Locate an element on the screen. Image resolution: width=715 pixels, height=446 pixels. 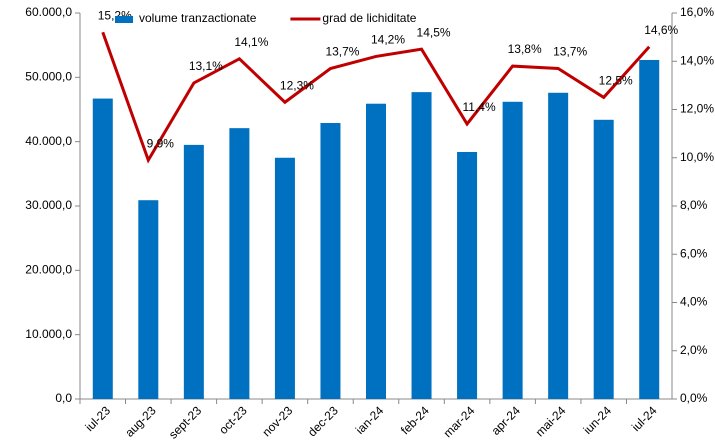
x-tick-label: mai-24 is located at coordinates (551, 421).